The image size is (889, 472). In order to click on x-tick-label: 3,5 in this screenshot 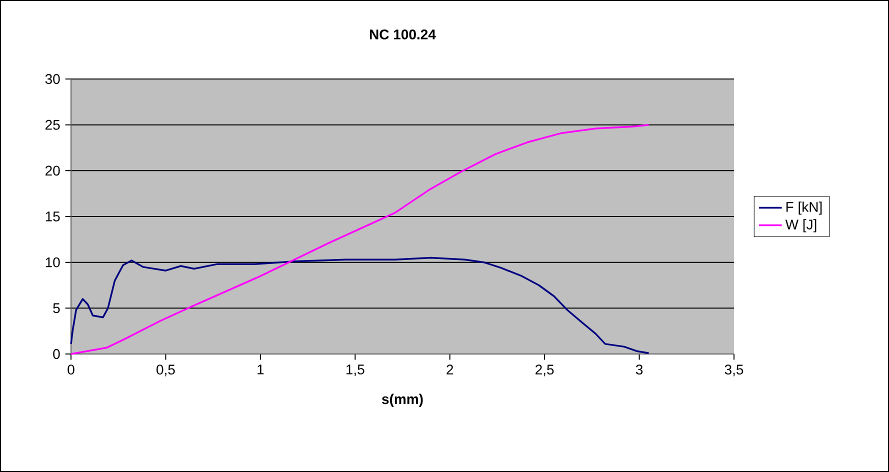, I will do `click(734, 370)`.